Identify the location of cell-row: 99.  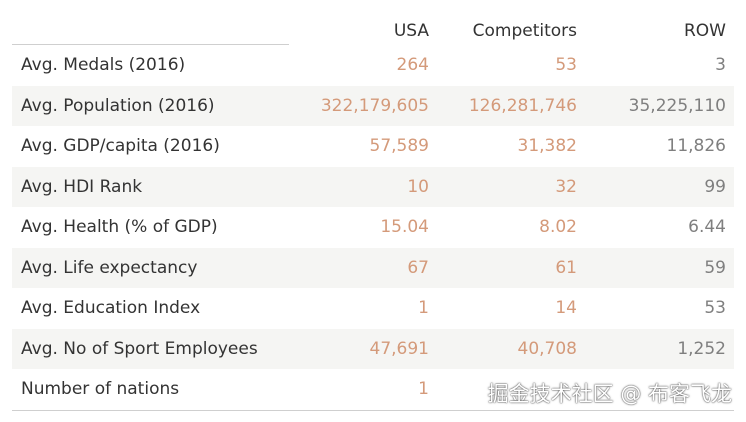
(715, 186).